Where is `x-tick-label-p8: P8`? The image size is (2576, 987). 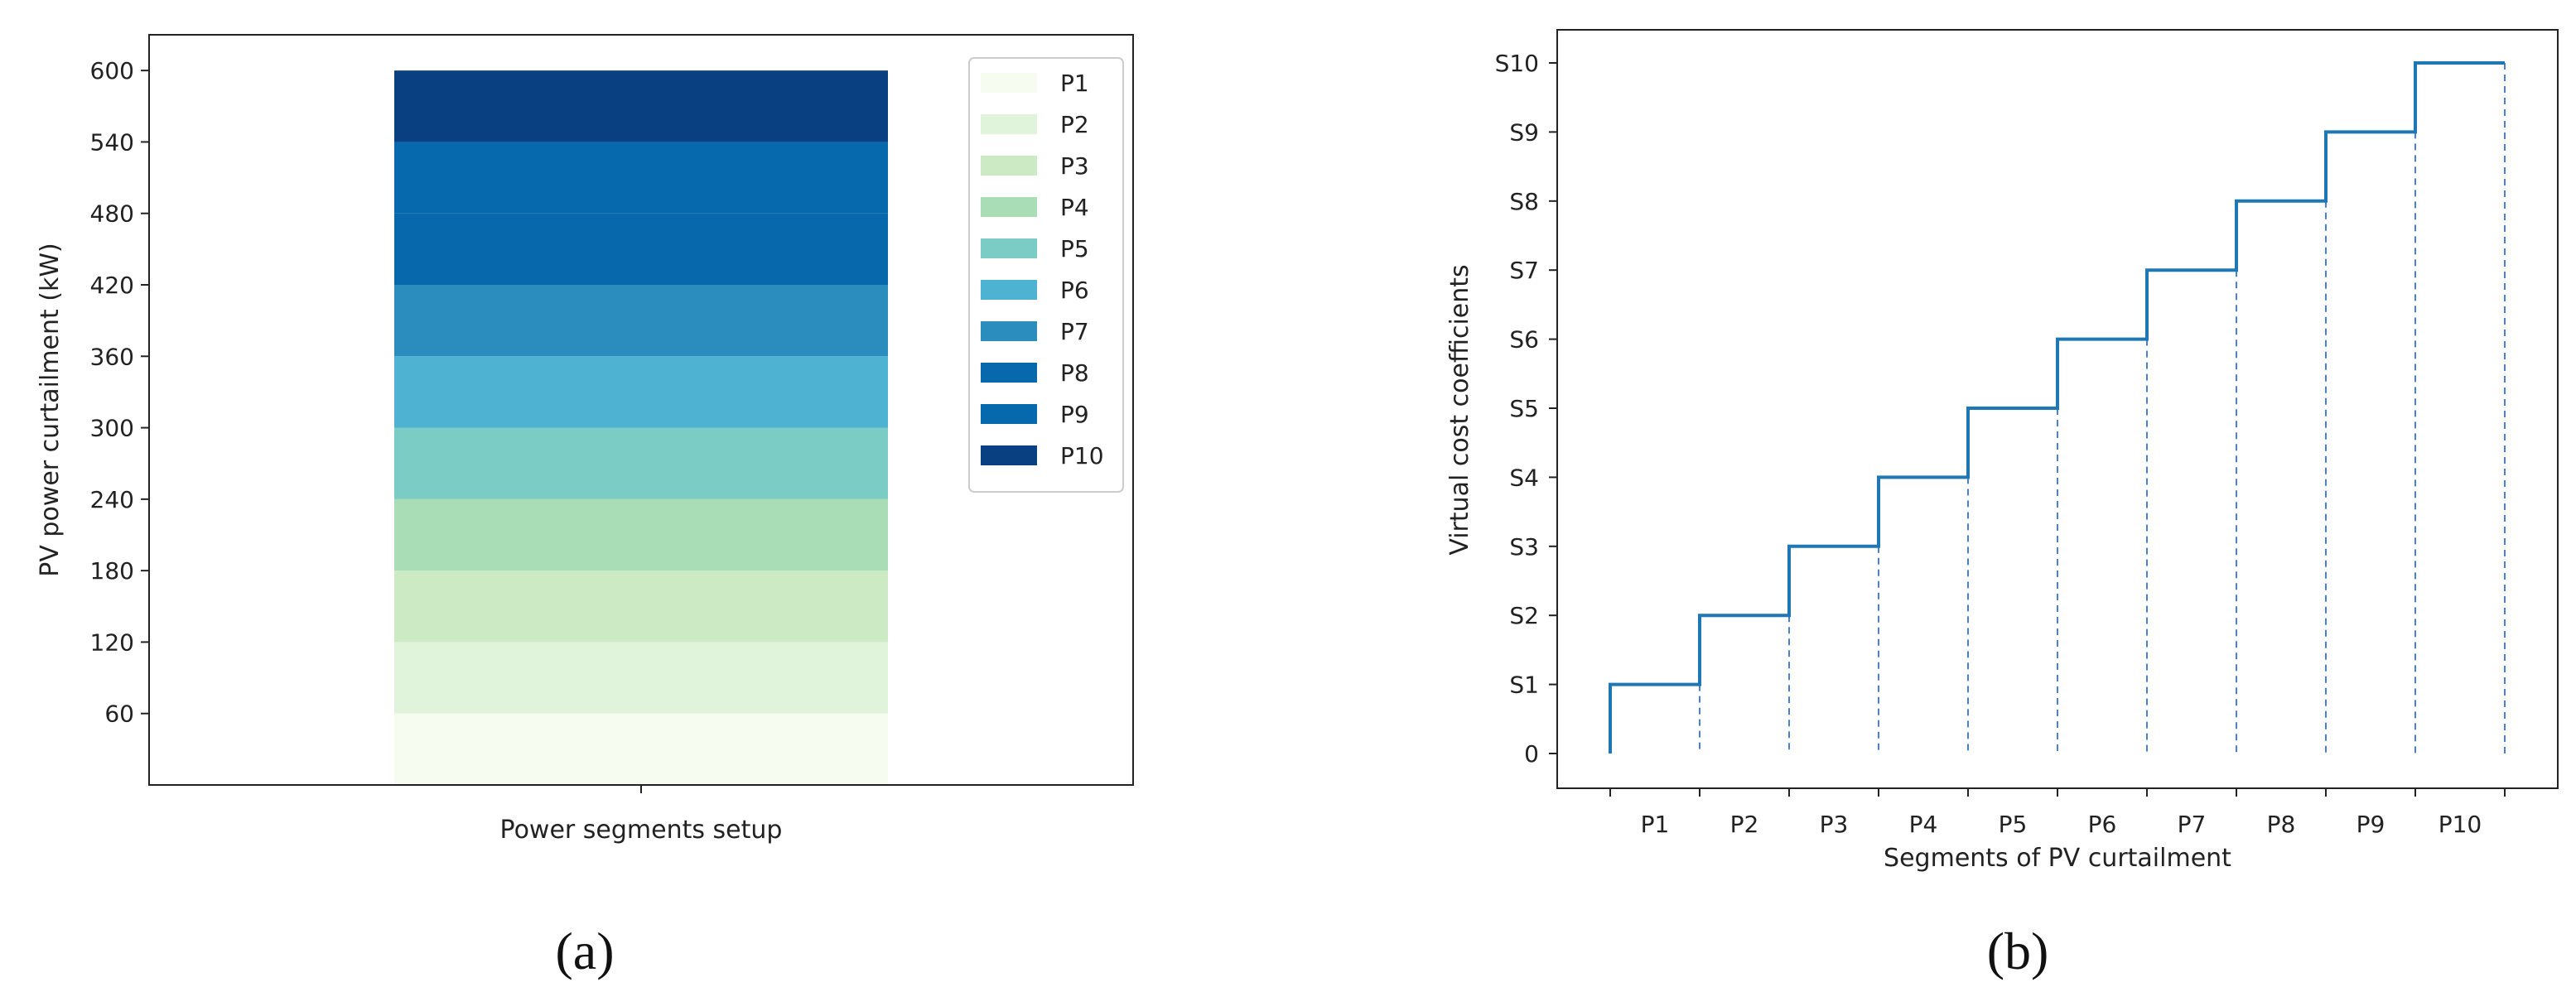
x-tick-label-p8: P8 is located at coordinates (2281, 824).